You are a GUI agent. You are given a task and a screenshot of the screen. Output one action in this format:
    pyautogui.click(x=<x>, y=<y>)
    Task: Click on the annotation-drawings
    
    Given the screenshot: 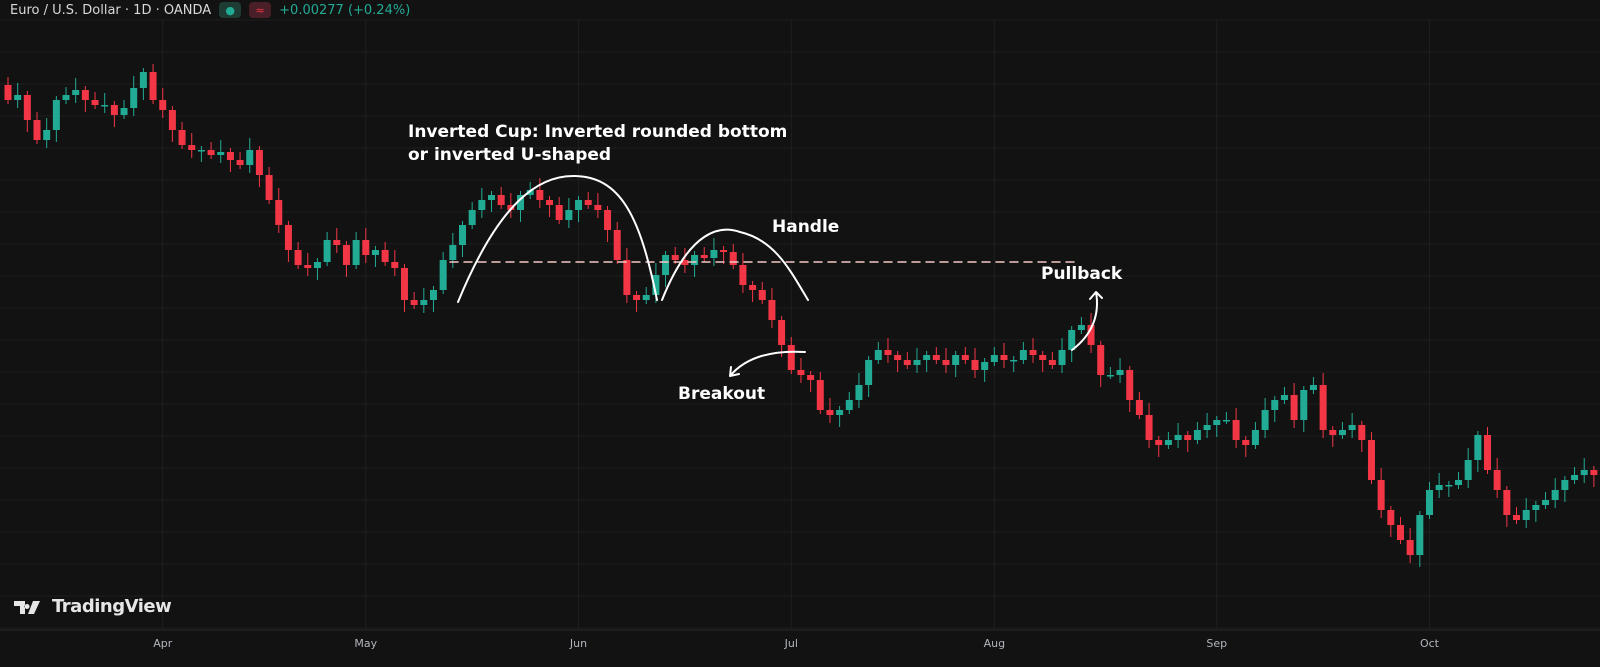 What is the action you would take?
    pyautogui.click(x=776, y=275)
    